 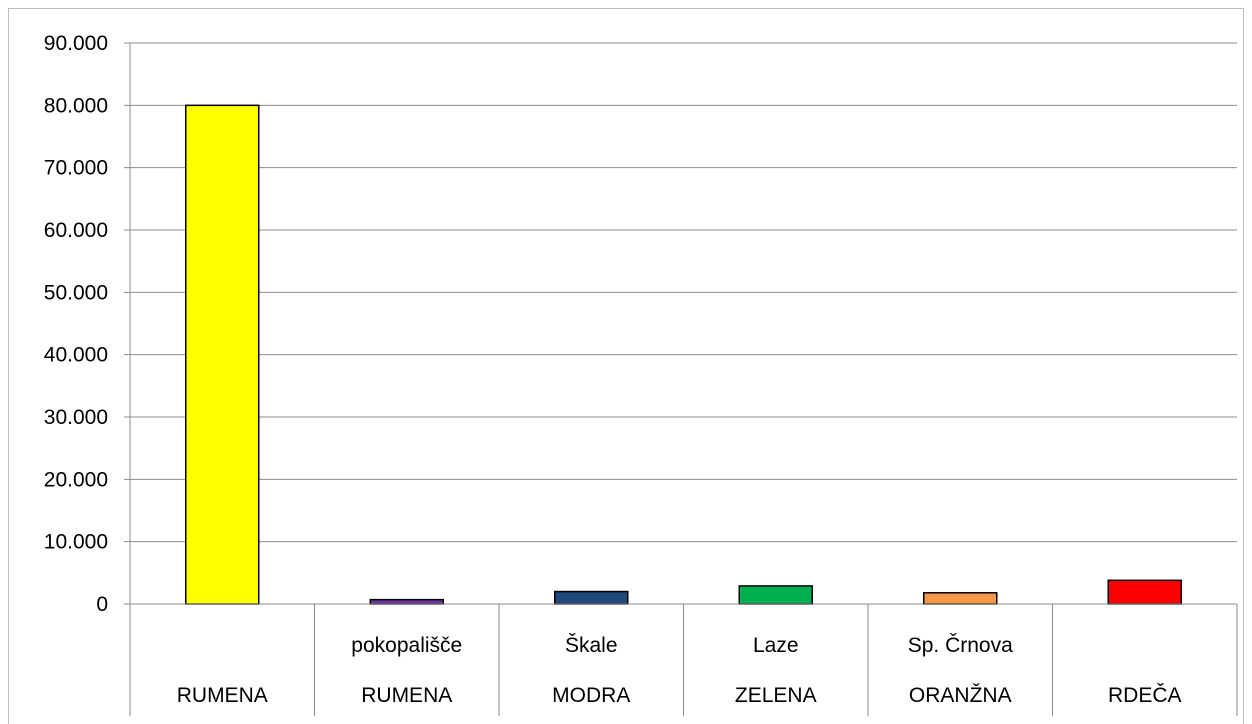 What do you see at coordinates (591, 645) in the screenshot?
I see `x-category-label-line1: Škale` at bounding box center [591, 645].